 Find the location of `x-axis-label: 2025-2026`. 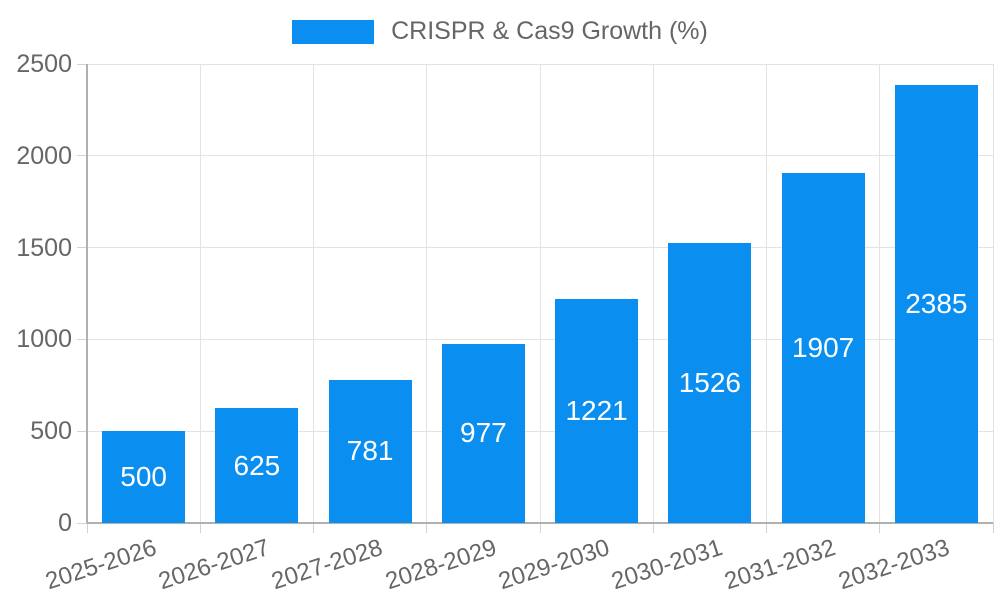

x-axis-label: 2025-2026 is located at coordinates (101, 565).